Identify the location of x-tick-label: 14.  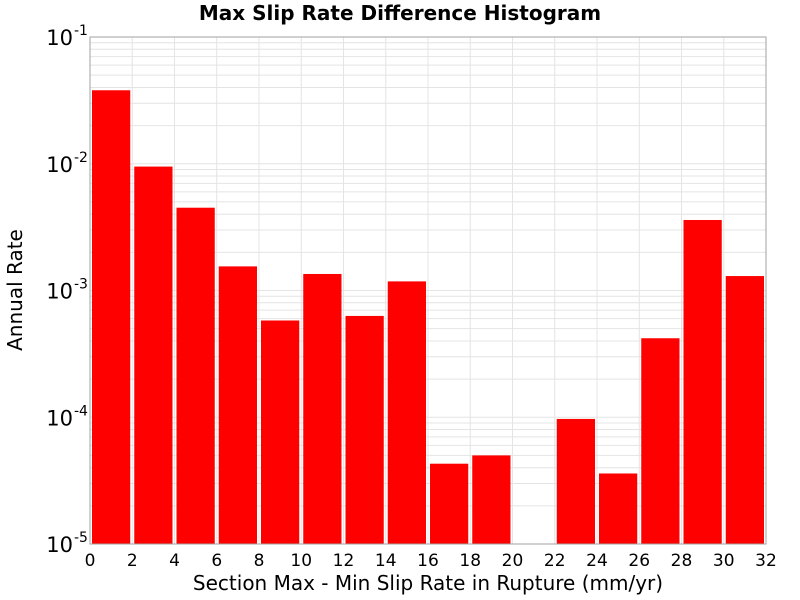
(386, 561).